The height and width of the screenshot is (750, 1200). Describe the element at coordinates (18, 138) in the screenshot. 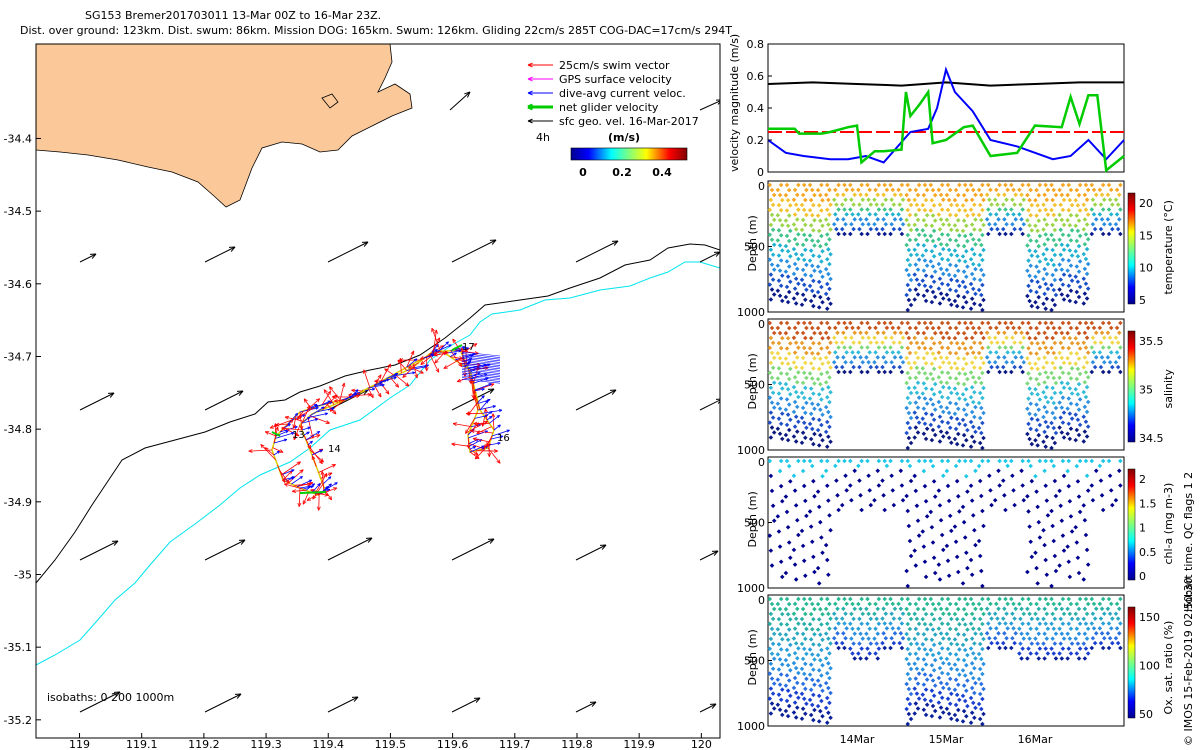

I see `map-y-tick-label: -34.4` at that location.